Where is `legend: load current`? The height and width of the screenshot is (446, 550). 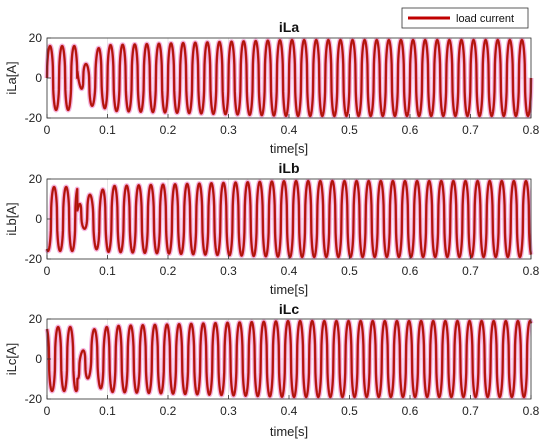 legend: load current is located at coordinates (465, 18).